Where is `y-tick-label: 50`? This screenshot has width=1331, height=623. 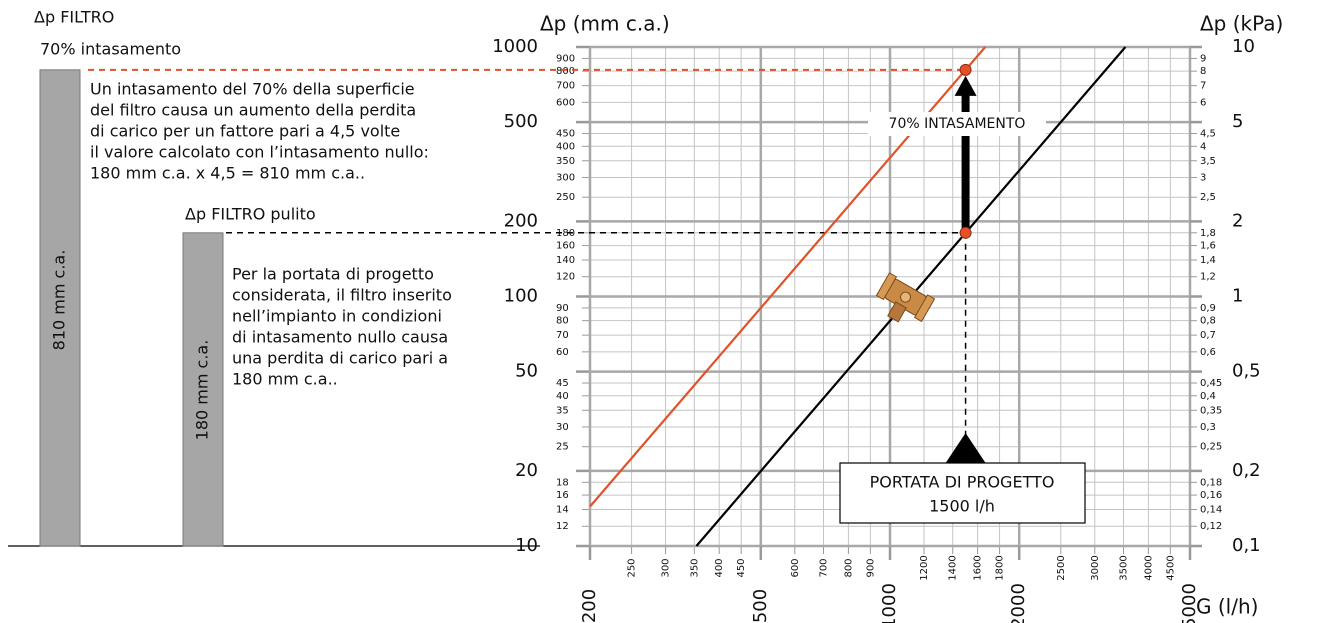
y-tick-label: 50 is located at coordinates (526, 371).